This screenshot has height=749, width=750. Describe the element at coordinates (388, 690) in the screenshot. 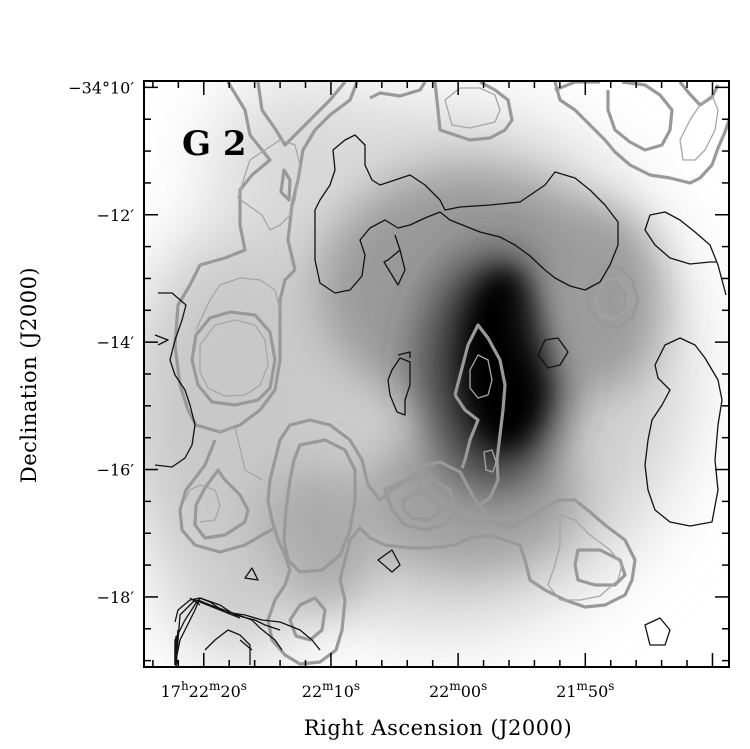

I see `x-tick-labels: 17h22m20s 22m10s 22m00s 21m50s` at that location.